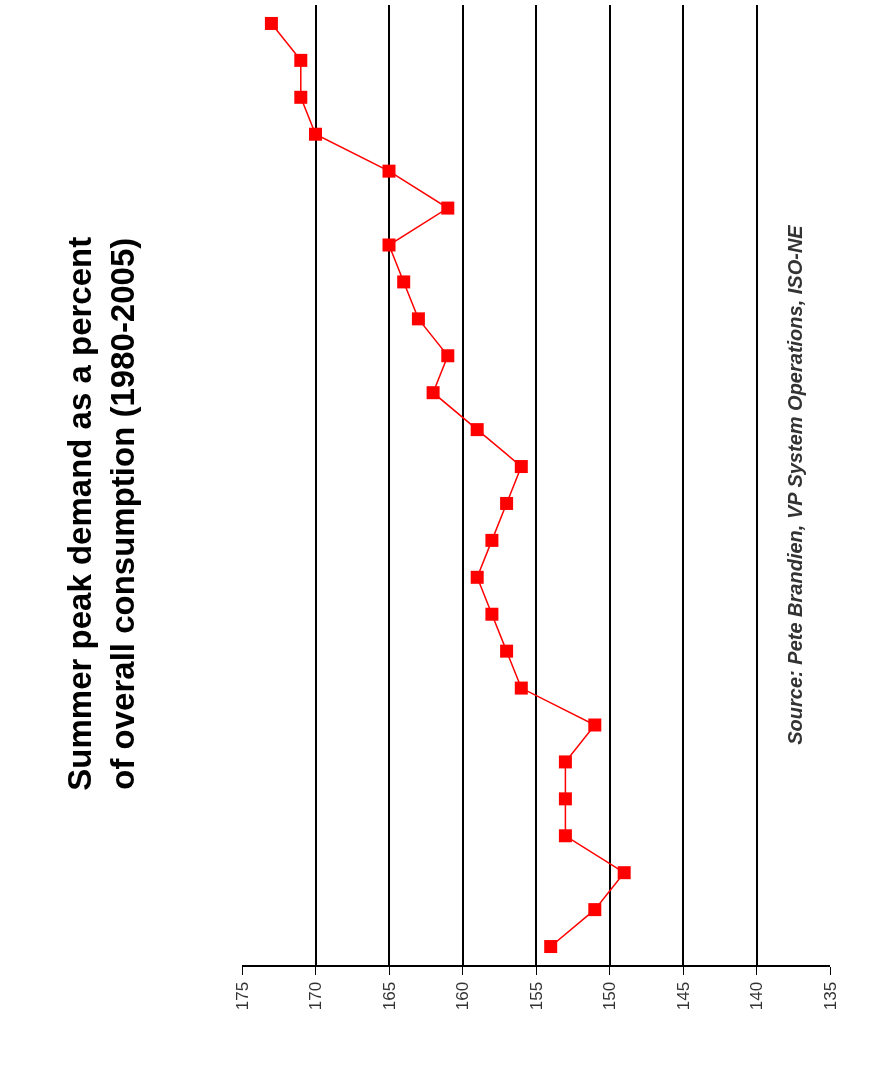  Describe the element at coordinates (757, 996) in the screenshot. I see `x-tick-label: 140` at that location.